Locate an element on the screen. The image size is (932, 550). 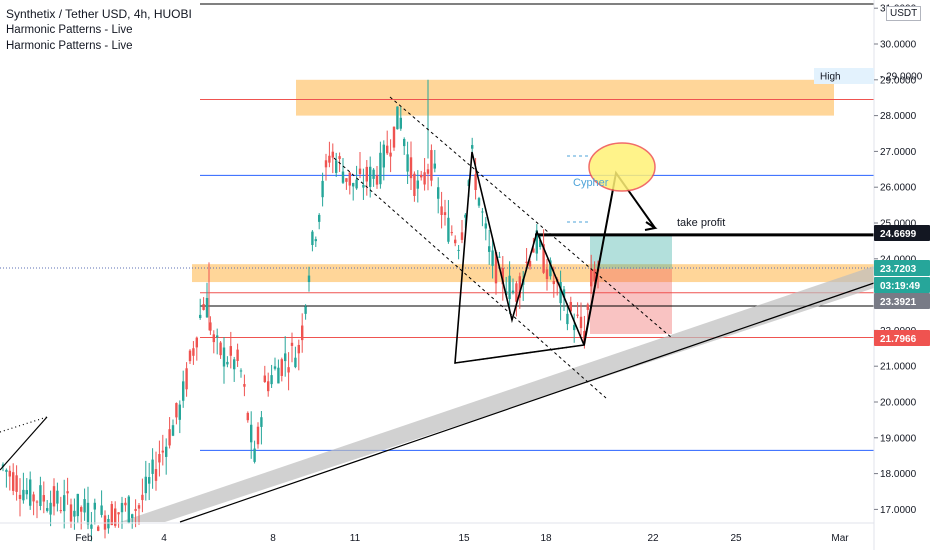
y-tick-label: 19.0000 is located at coordinates (898, 438).